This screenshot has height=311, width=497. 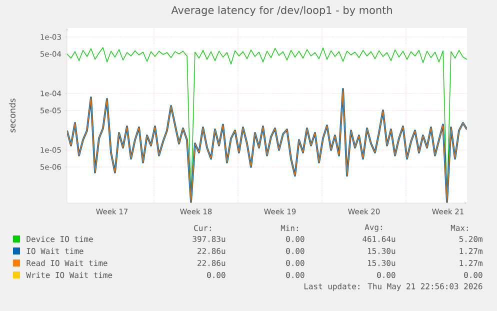 What do you see at coordinates (281, 11) in the screenshot?
I see `chart-title: Average latency for /dev/loop1 - by month` at bounding box center [281, 11].